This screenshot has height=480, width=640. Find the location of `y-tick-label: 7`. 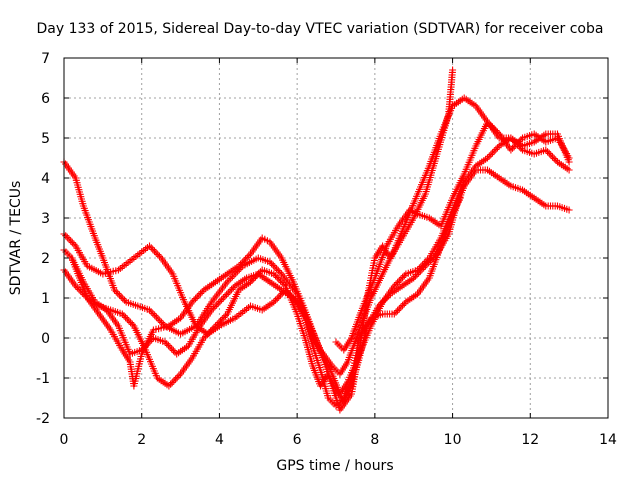

y-tick-label: 7 is located at coordinates (45, 59).